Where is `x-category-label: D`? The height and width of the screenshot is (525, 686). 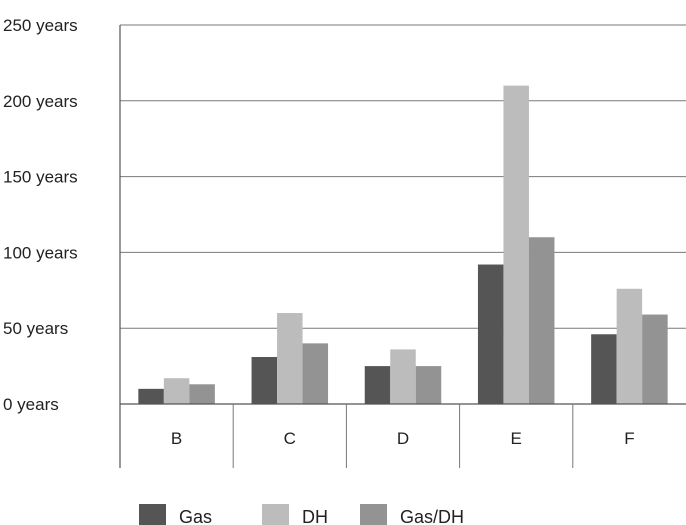
x-category-label: D is located at coordinates (403, 438).